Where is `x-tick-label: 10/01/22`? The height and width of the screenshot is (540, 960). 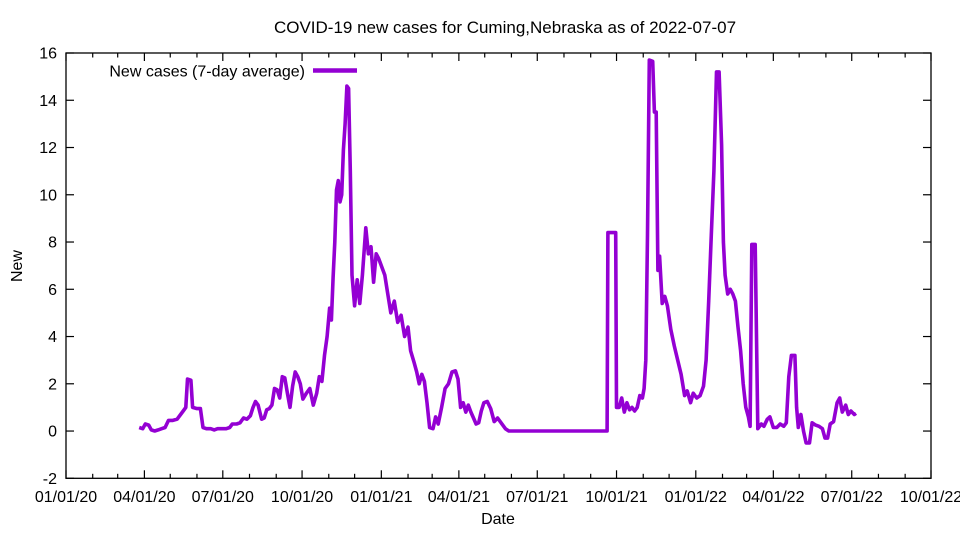
x-tick-label: 10/01/22 is located at coordinates (930, 497).